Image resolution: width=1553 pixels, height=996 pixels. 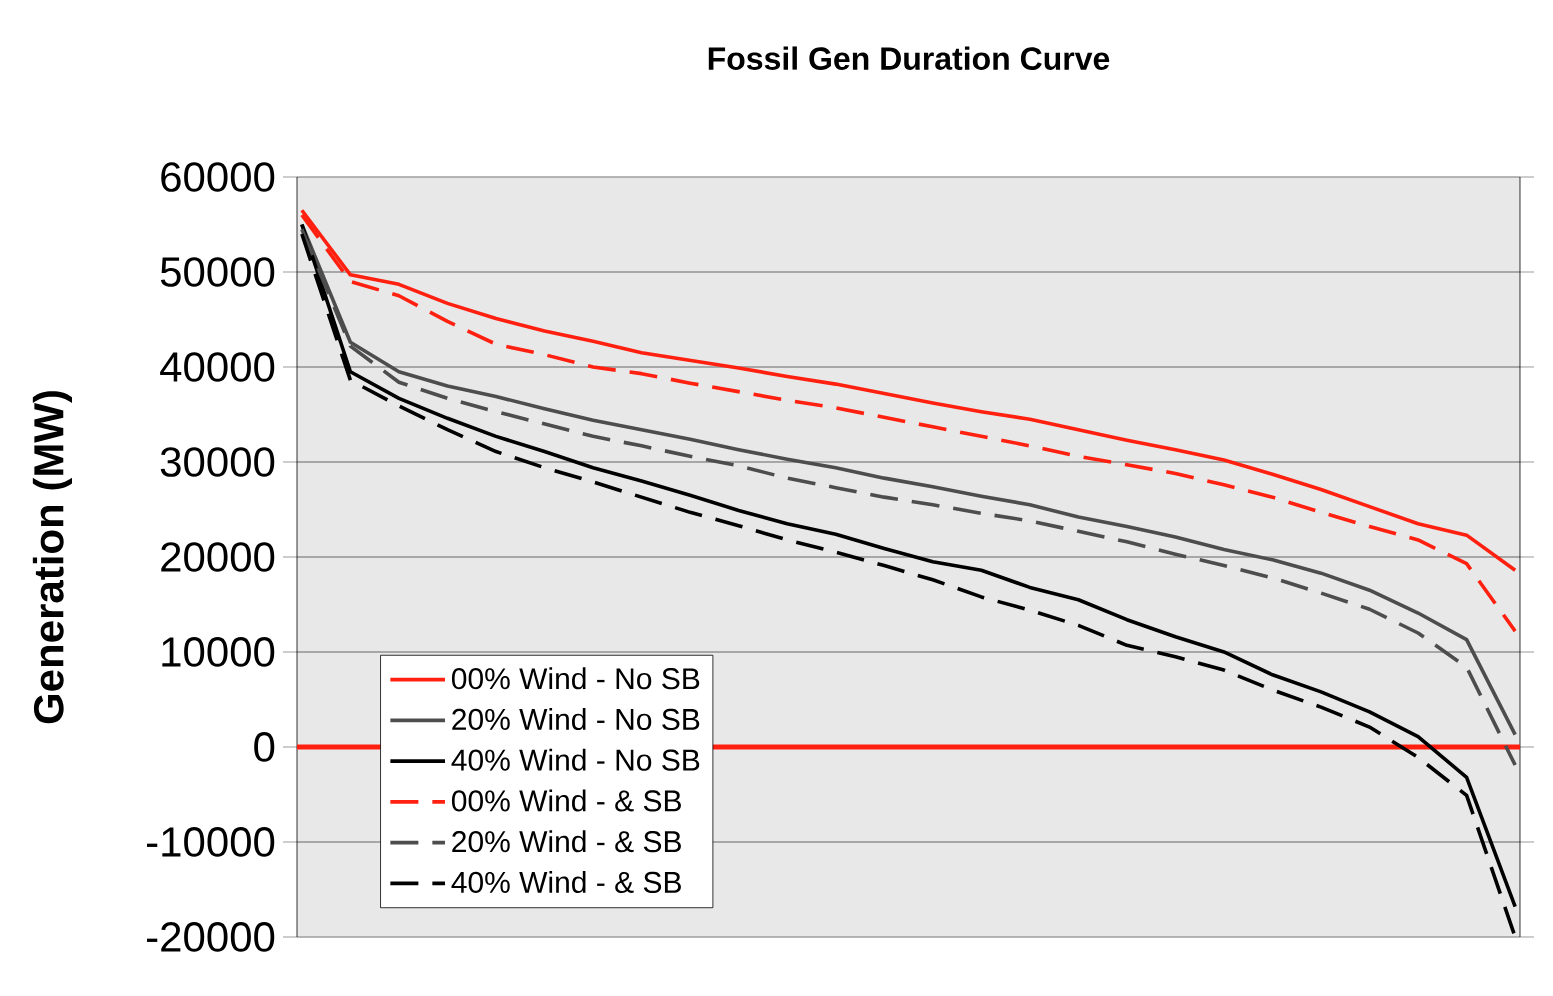 I want to click on legend-label: 20% Wind - No SB, so click(x=576, y=719).